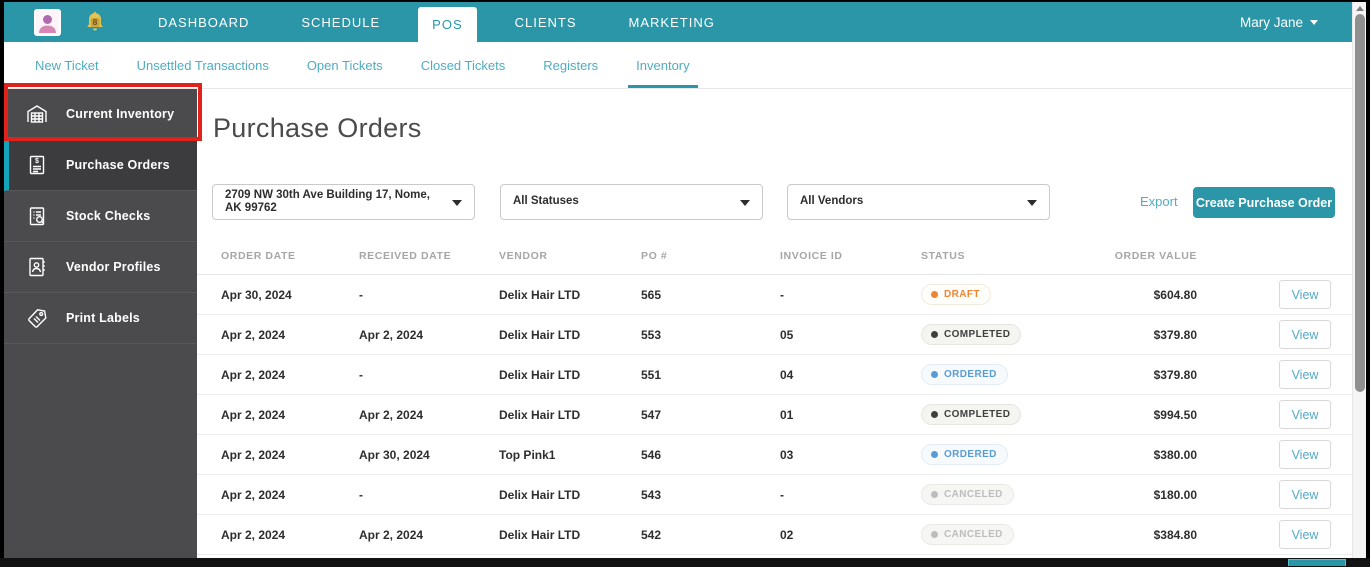  I want to click on page-title: Purchase Orders, so click(317, 128).